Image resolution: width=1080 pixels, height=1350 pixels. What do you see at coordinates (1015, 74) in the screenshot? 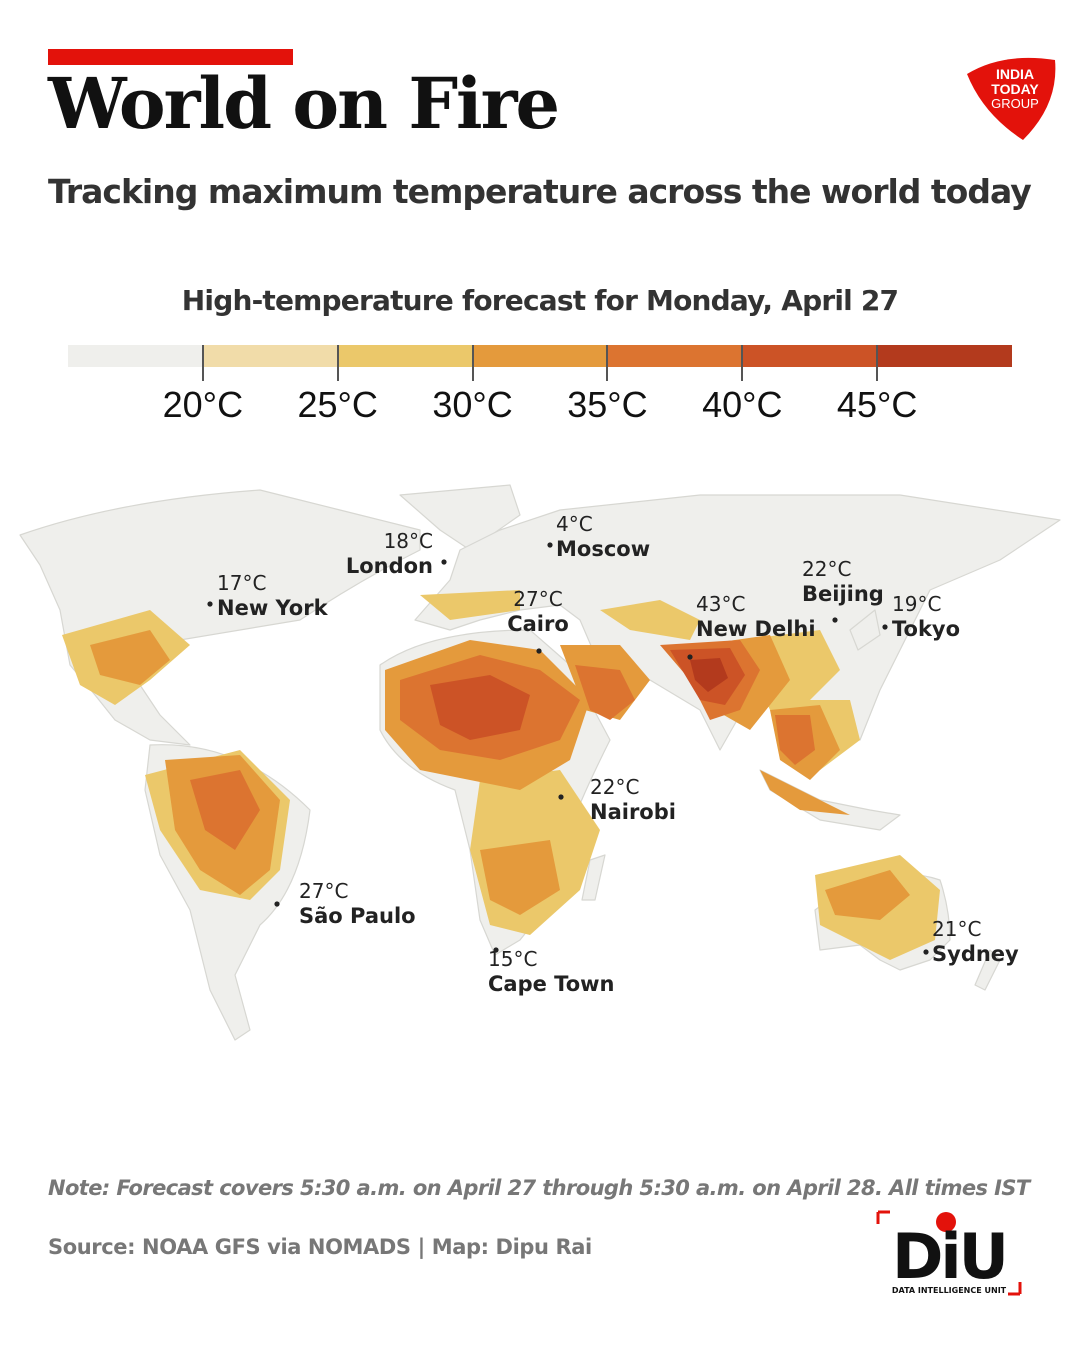
I see `logo-text-line-1: INDIA` at bounding box center [1015, 74].